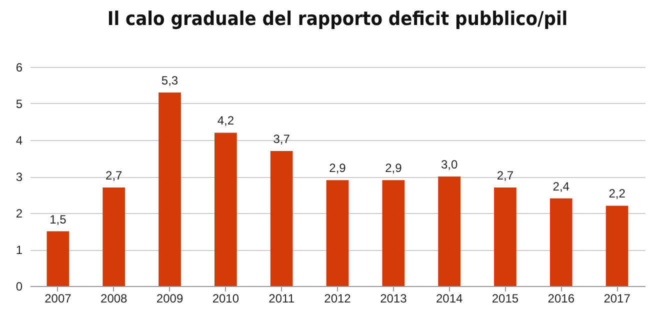 The image size is (660, 324). What do you see at coordinates (505, 299) in the screenshot?
I see `x-tick-label: 2015` at bounding box center [505, 299].